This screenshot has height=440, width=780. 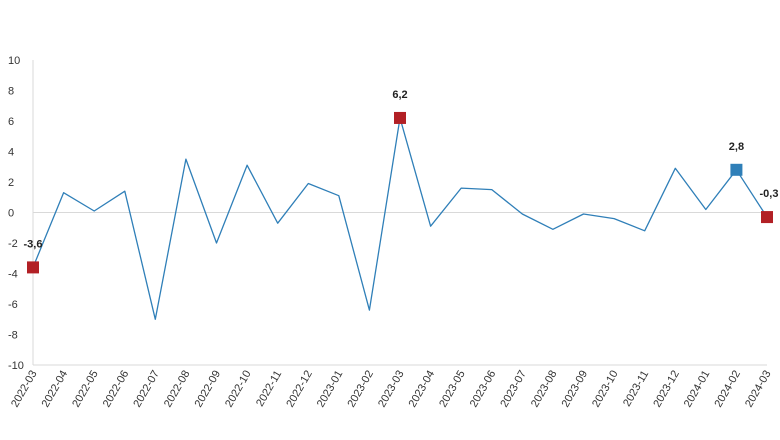 What do you see at coordinates (330, 389) in the screenshot?
I see `x-tick-label: 2023-01` at bounding box center [330, 389].